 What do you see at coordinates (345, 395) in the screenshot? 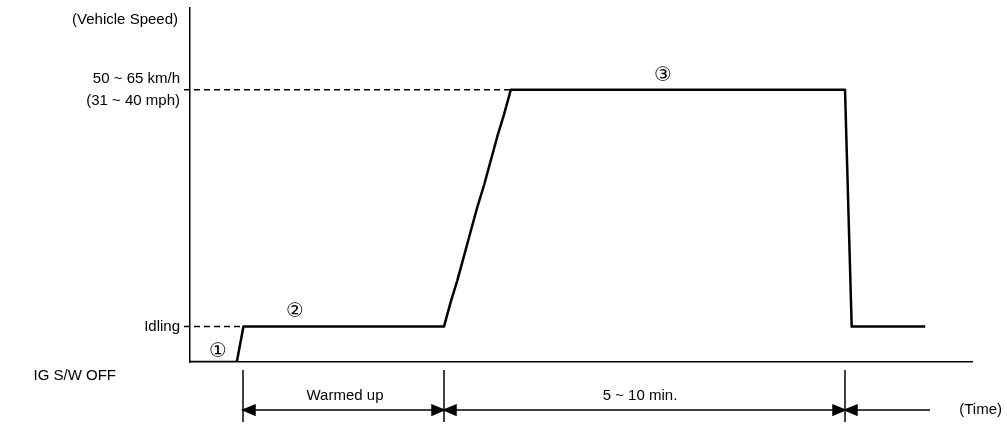
I see `text: Warmed up` at bounding box center [345, 395].